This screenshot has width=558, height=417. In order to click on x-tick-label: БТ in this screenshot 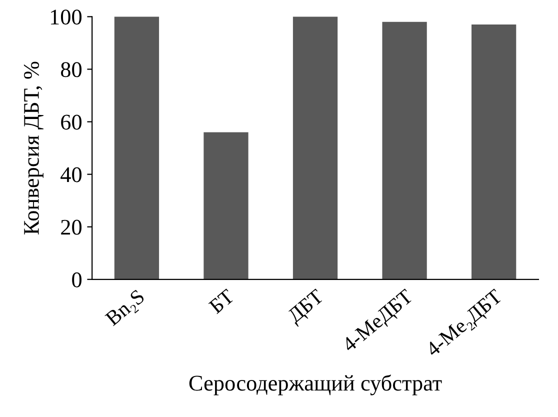, I will do `click(222, 301)`.